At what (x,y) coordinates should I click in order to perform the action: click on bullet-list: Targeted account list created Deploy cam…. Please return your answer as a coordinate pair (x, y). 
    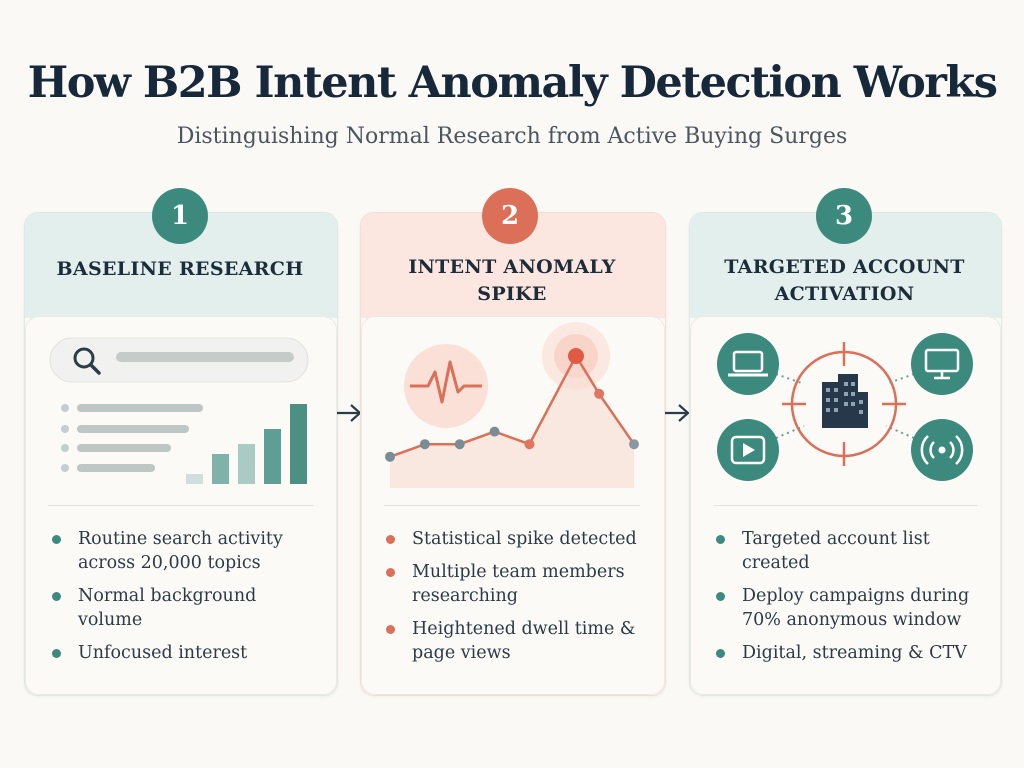
    Looking at the image, I should click on (854, 600).